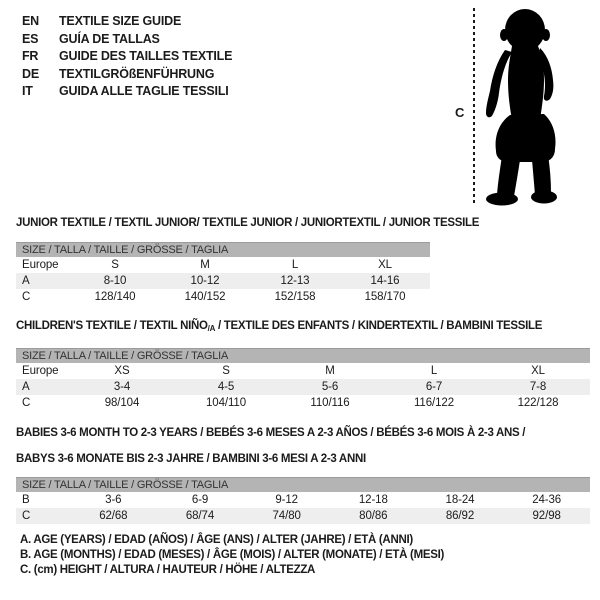 This screenshot has height=600, width=600. What do you see at coordinates (521, 107) in the screenshot?
I see `baby-silhouette-icon` at bounding box center [521, 107].